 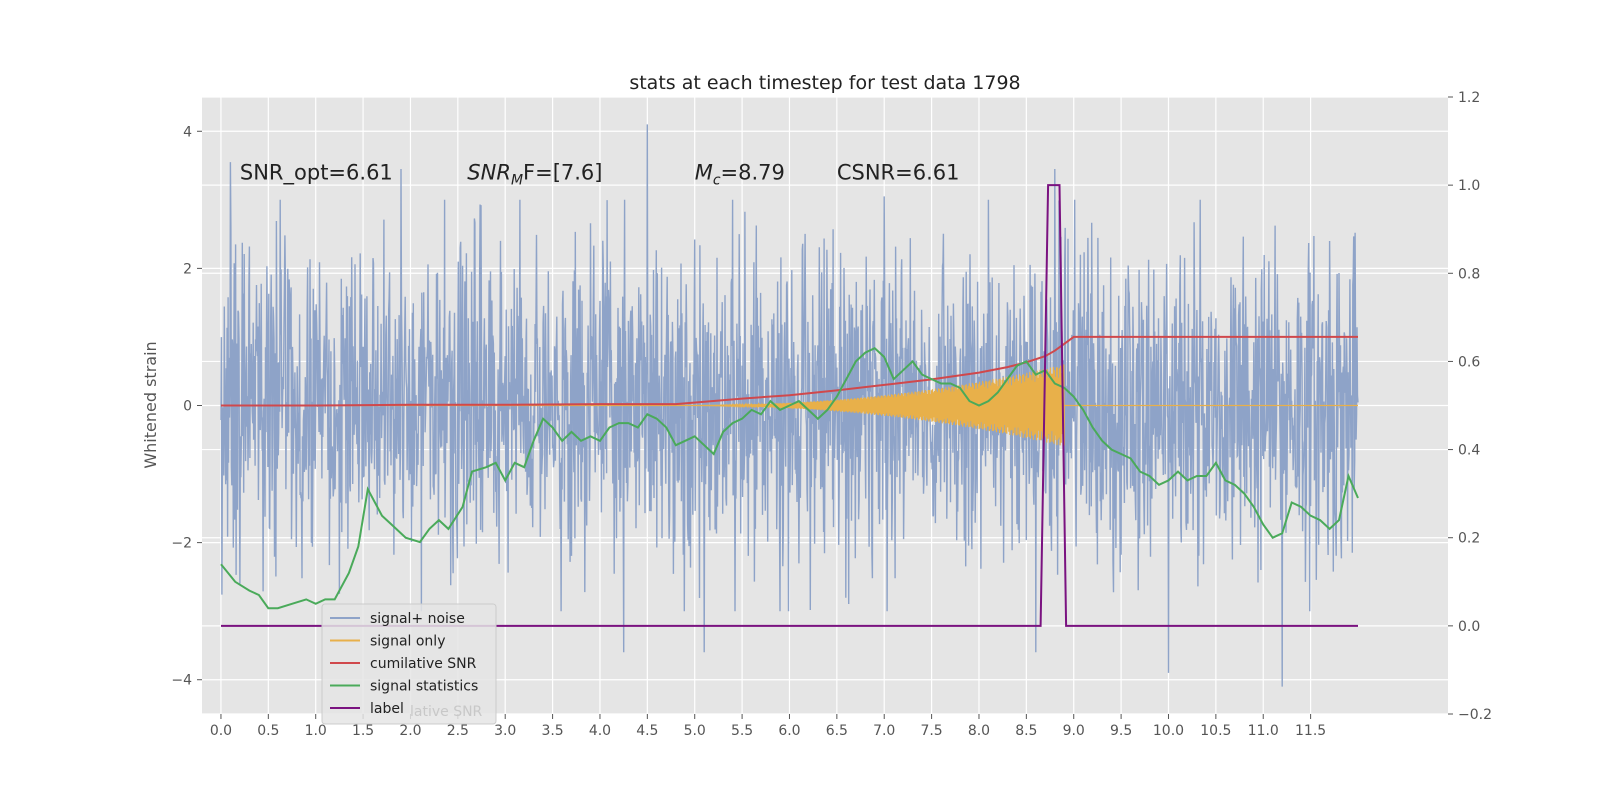 What do you see at coordinates (600, 731) in the screenshot?
I see `x-tick-label: 4.0` at bounding box center [600, 731].